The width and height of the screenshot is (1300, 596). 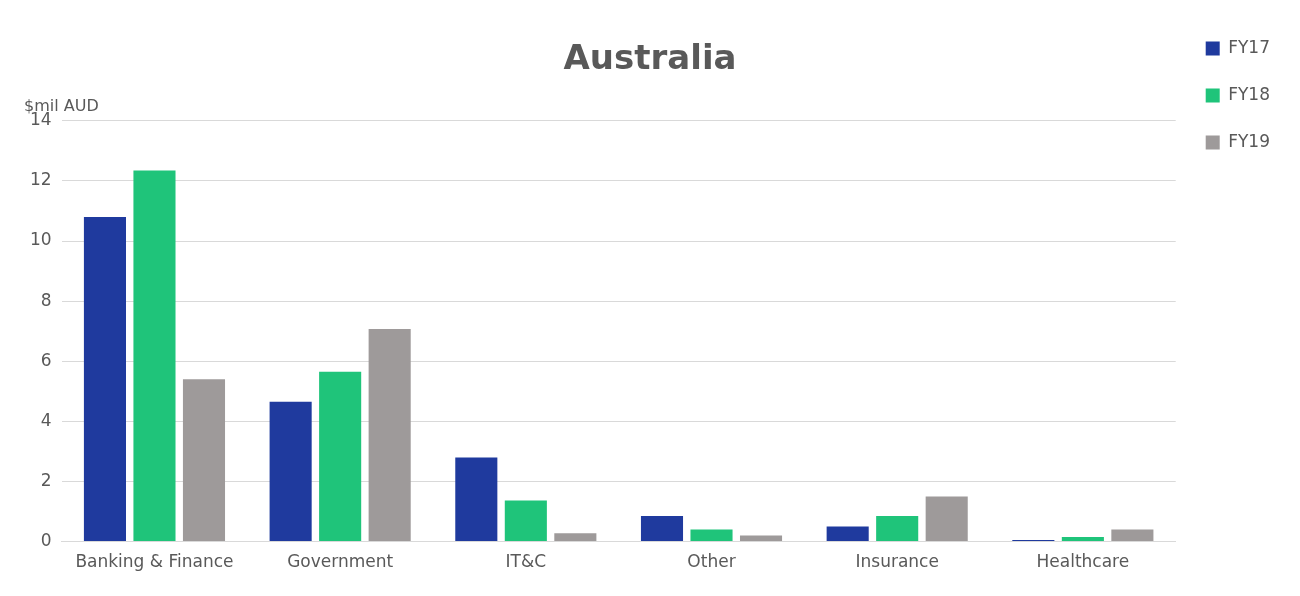 What do you see at coordinates (46, 359) in the screenshot?
I see `y-tick-label: 6` at bounding box center [46, 359].